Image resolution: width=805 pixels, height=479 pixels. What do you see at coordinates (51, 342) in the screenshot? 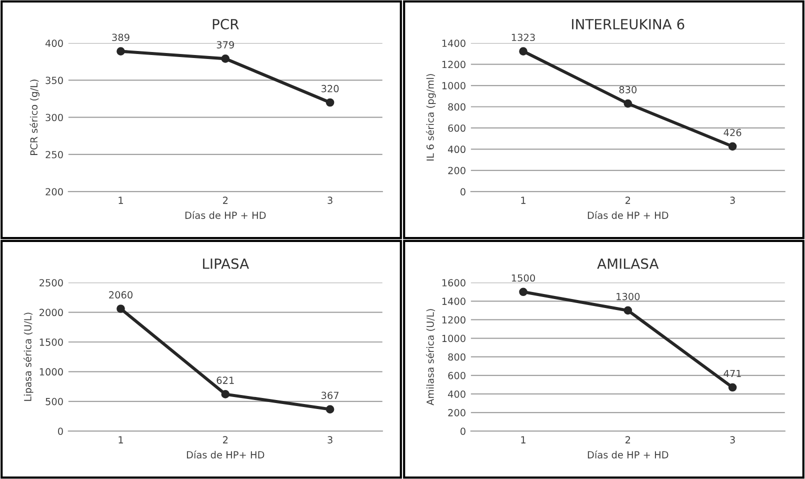
I see `y-tick-label: 1500` at bounding box center [51, 342].